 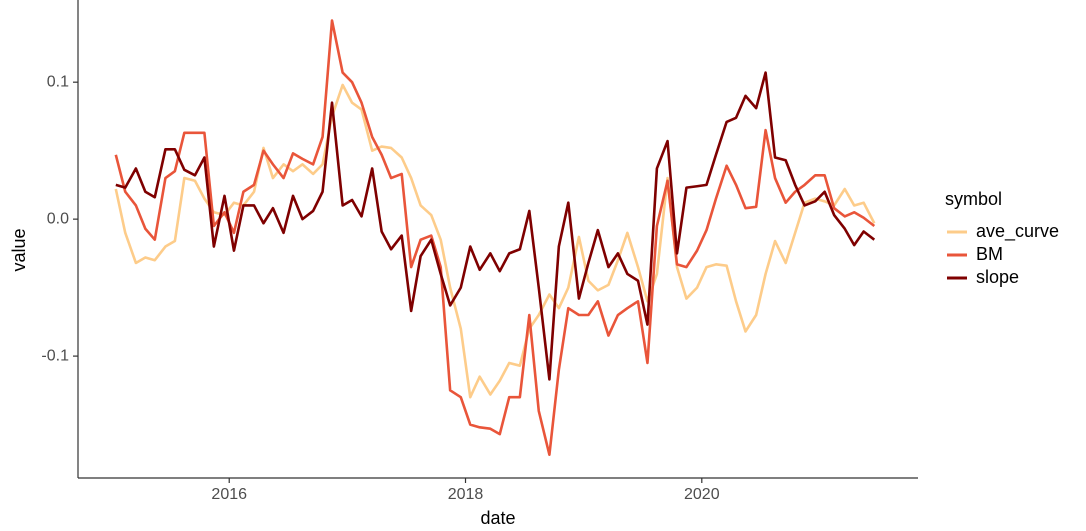 What do you see at coordinates (702, 494) in the screenshot?
I see `x-tick-label: 2020` at bounding box center [702, 494].